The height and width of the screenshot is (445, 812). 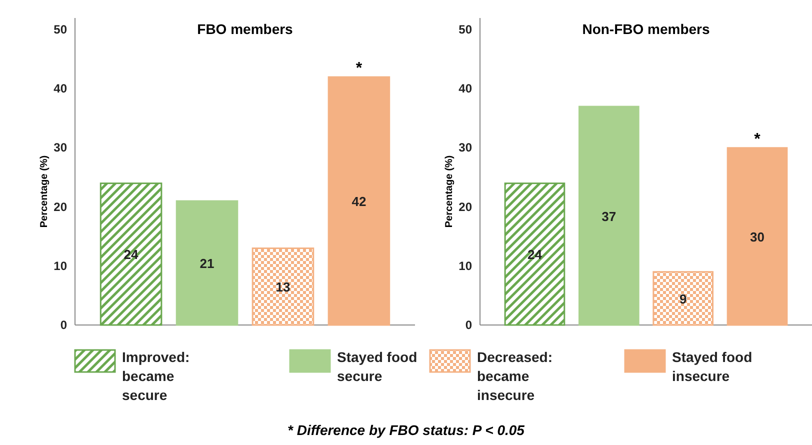 I want to click on legend-label: Stayed food insecure, so click(x=712, y=366).